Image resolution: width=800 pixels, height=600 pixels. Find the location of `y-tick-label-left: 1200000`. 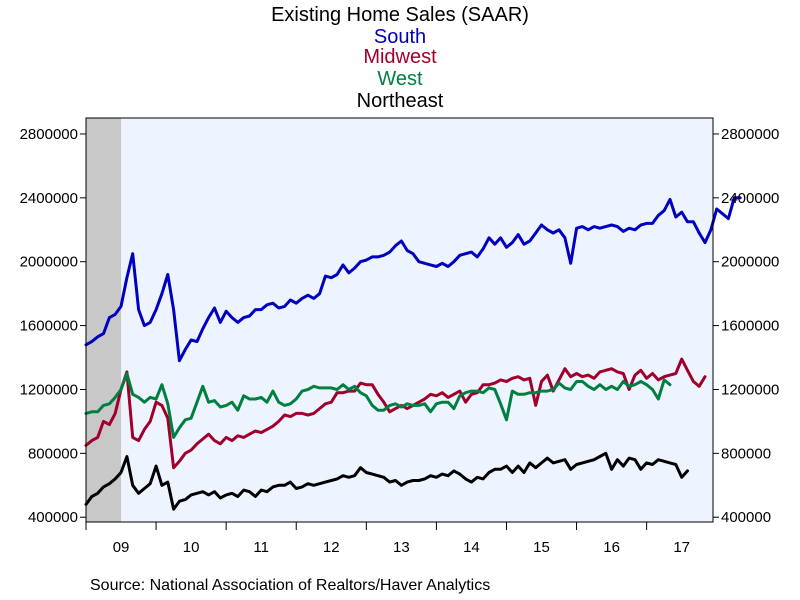

y-tick-label-left: 1200000 is located at coordinates (49, 389).